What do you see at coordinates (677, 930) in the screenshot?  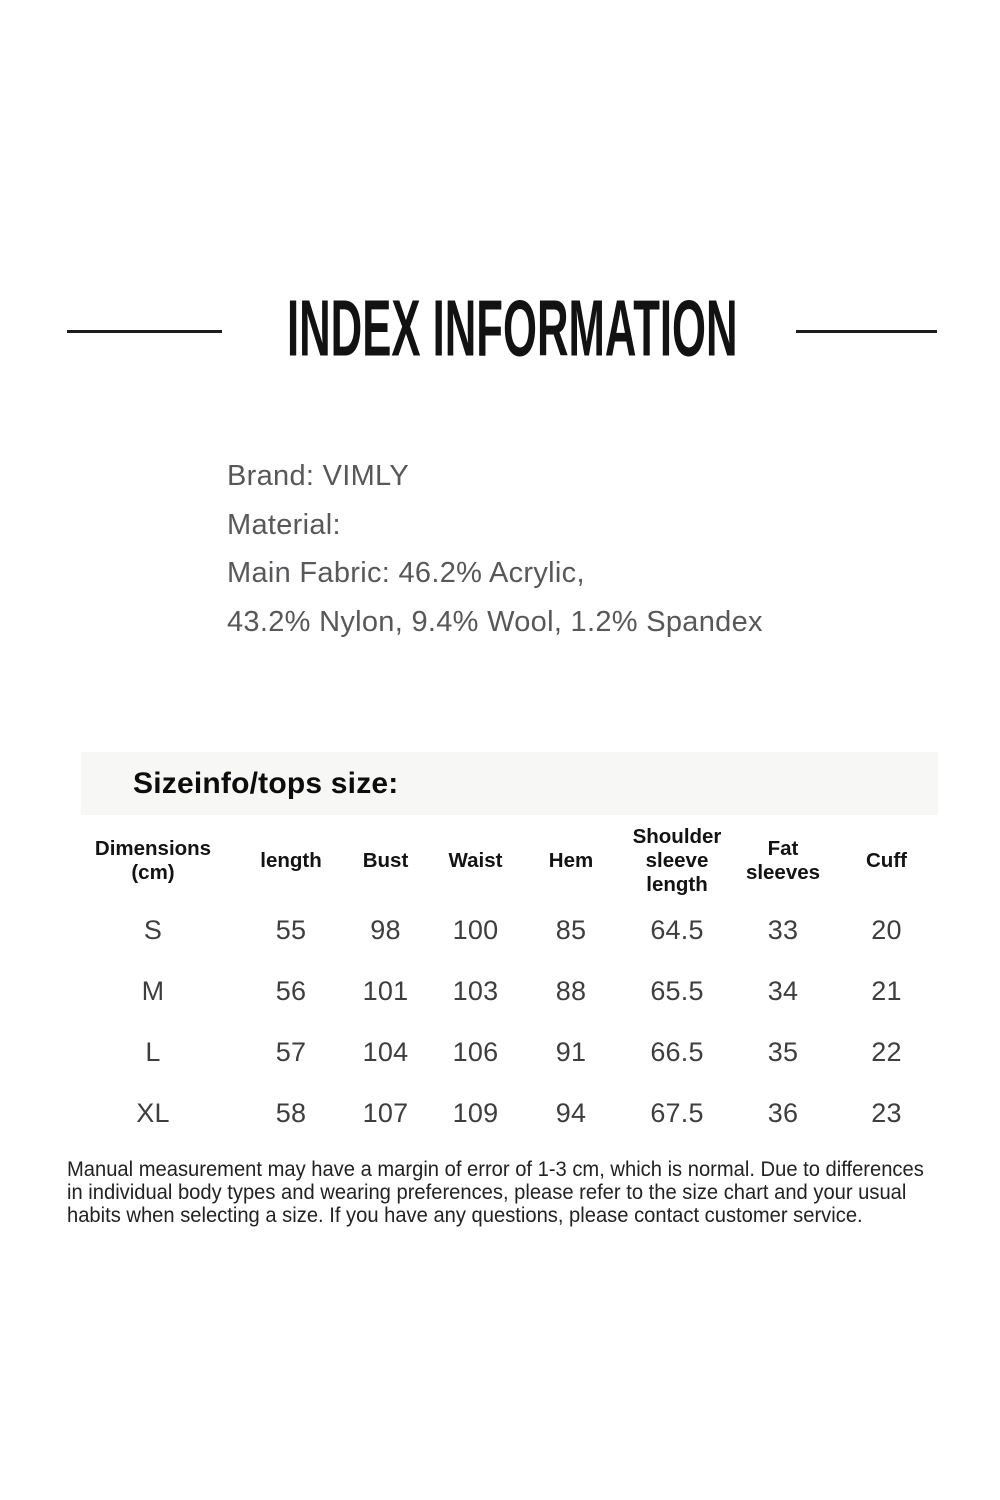 I see `measurement-cell: 64.5` at bounding box center [677, 930].